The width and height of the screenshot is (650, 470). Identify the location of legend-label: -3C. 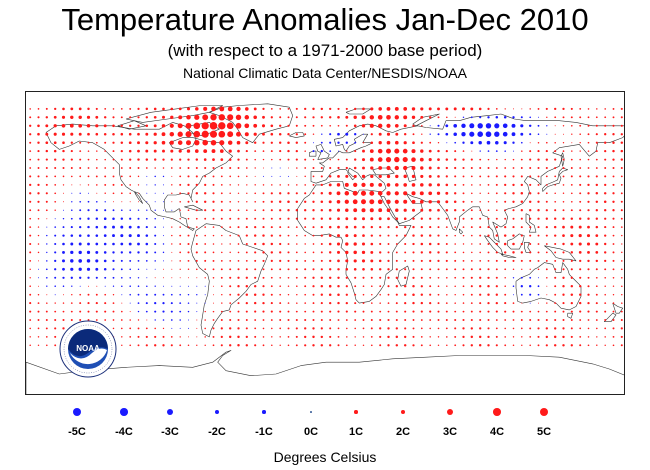
(170, 432).